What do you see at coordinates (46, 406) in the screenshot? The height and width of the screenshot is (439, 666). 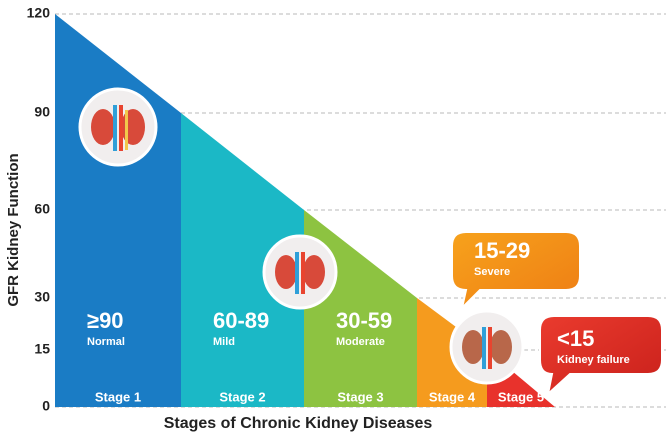 I see `y-tick-label: 0` at bounding box center [46, 406].